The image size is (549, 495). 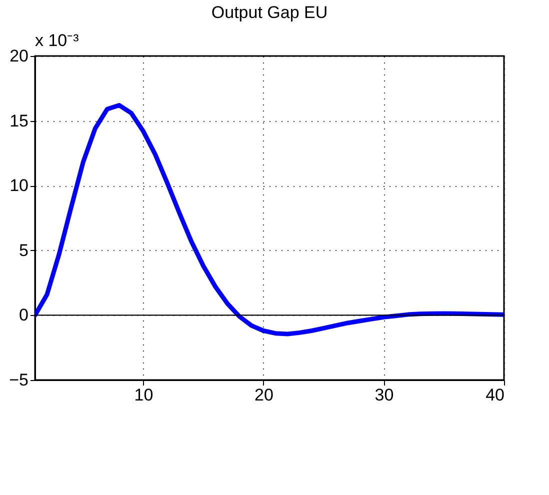 What do you see at coordinates (19, 56) in the screenshot?
I see `y-tick-label: 20` at bounding box center [19, 56].